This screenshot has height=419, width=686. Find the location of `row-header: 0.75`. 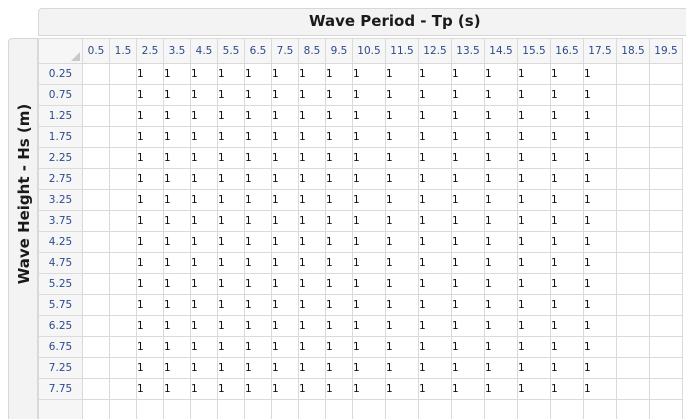

row-header: 0.75 is located at coordinates (60, 95).